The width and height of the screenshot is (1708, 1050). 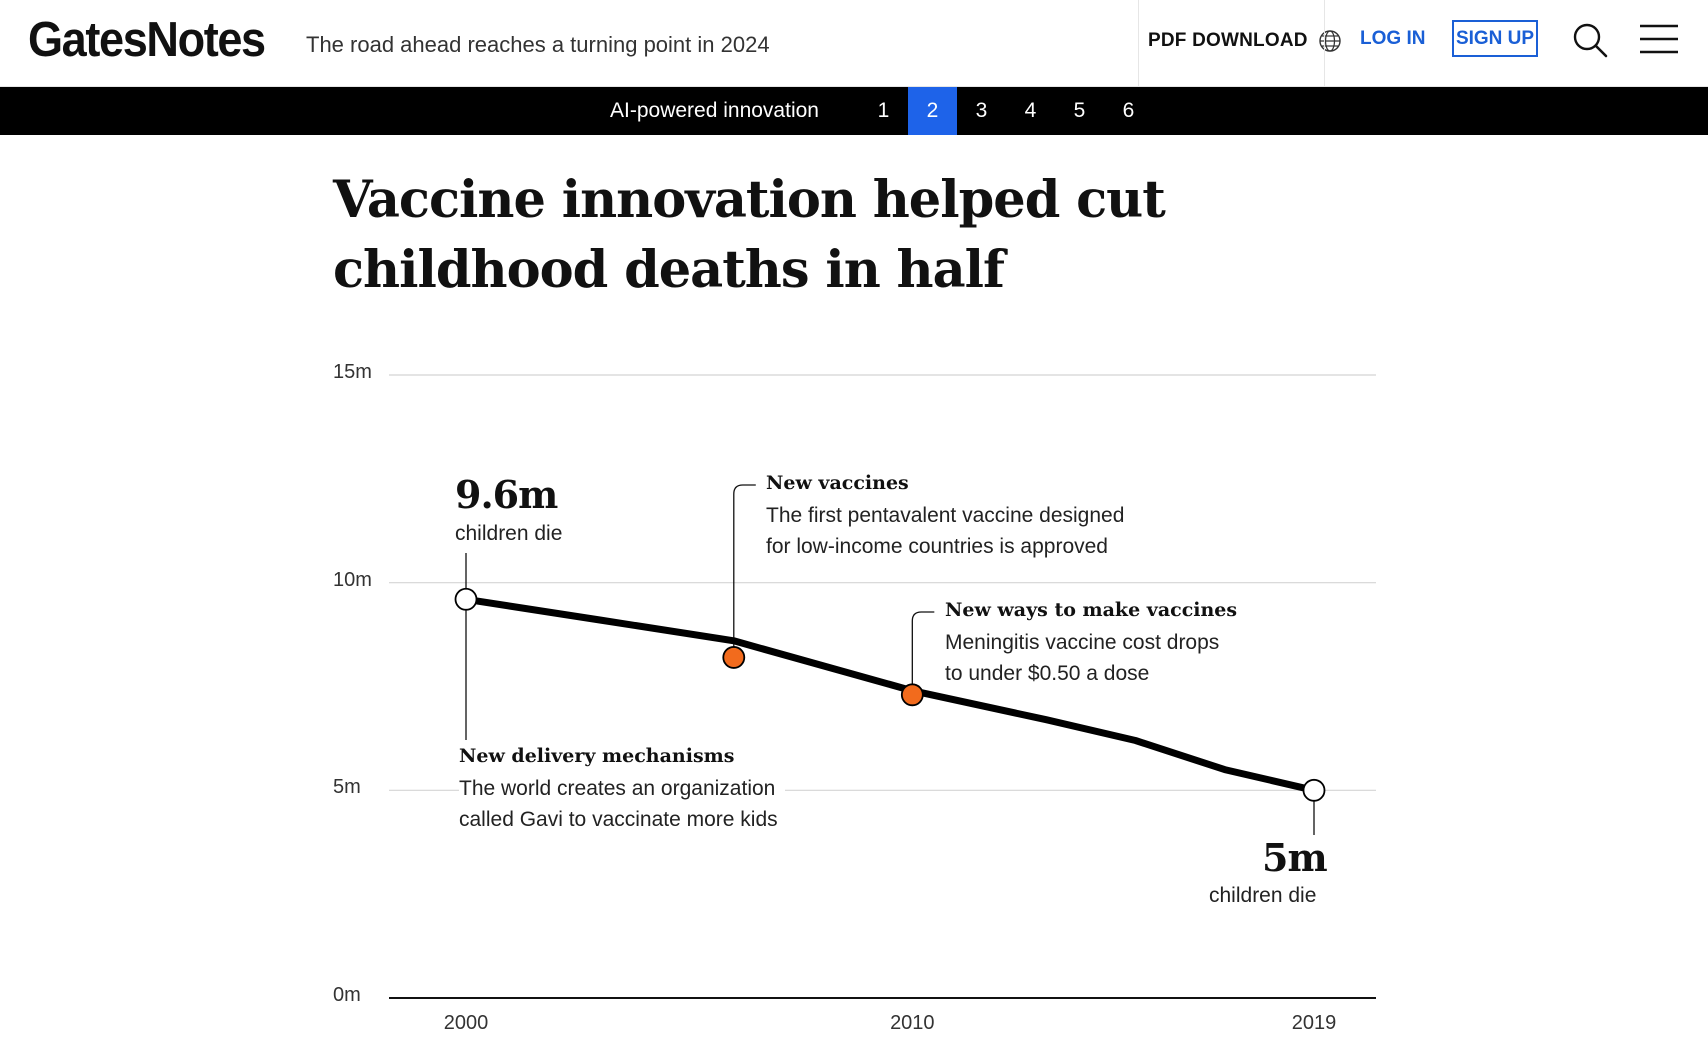 What do you see at coordinates (1079, 110) in the screenshot?
I see `section-nav-item-5: 5` at bounding box center [1079, 110].